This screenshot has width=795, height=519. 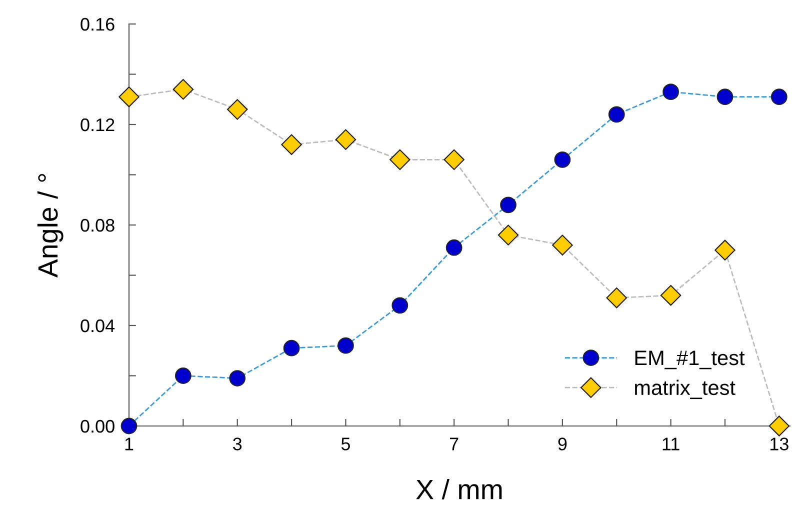 What do you see at coordinates (454, 444) in the screenshot?
I see `x-tick-label: 7` at bounding box center [454, 444].